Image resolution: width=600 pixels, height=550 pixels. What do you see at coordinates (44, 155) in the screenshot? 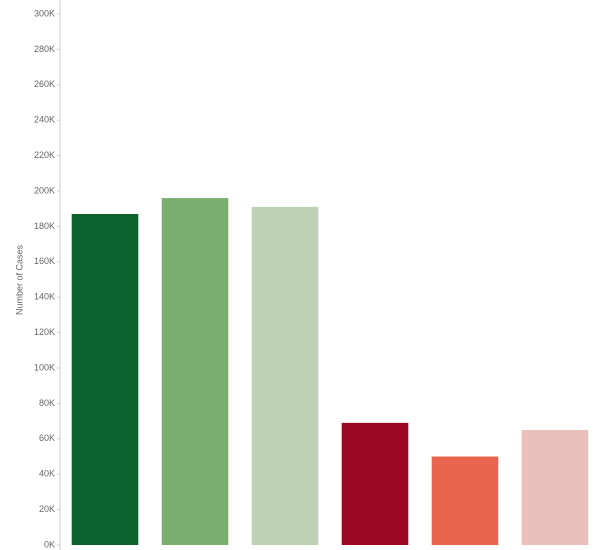
I see `y-tick-label: 220K` at bounding box center [44, 155].